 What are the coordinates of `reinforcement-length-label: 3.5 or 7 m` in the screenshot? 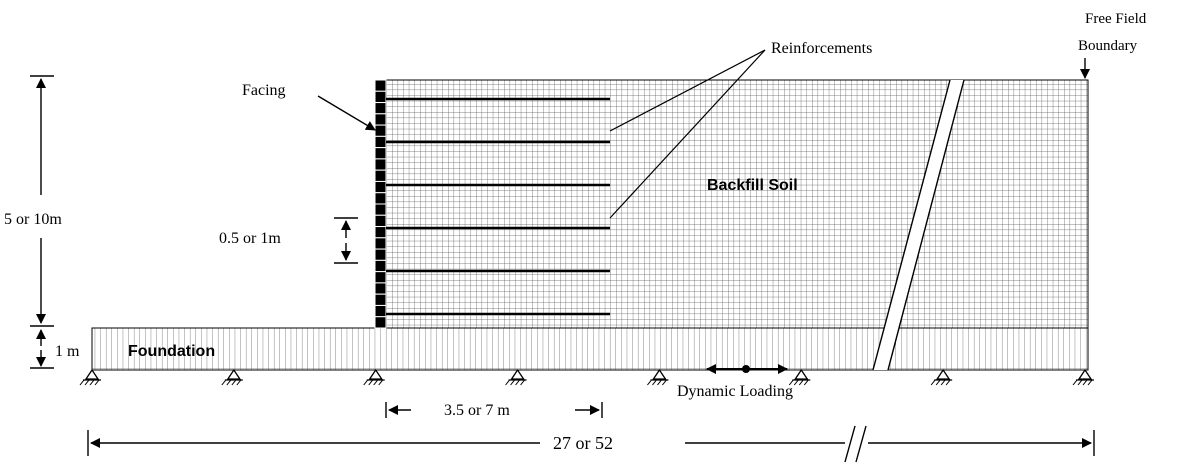 It's located at (477, 410).